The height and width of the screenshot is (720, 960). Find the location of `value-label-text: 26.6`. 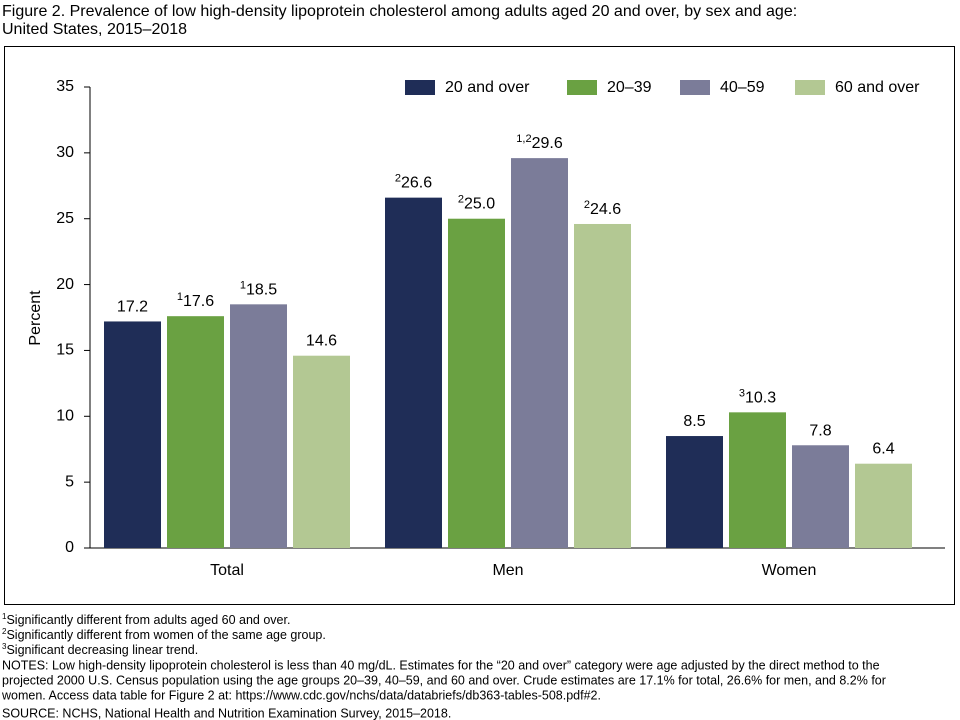

value-label-text: 26.6 is located at coordinates (416, 183).